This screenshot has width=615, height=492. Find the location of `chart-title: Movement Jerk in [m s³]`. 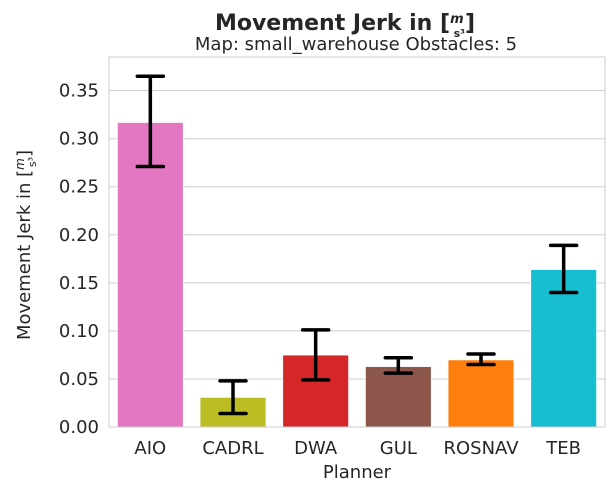

chart-title: Movement Jerk in [m s³] is located at coordinates (345, 25).